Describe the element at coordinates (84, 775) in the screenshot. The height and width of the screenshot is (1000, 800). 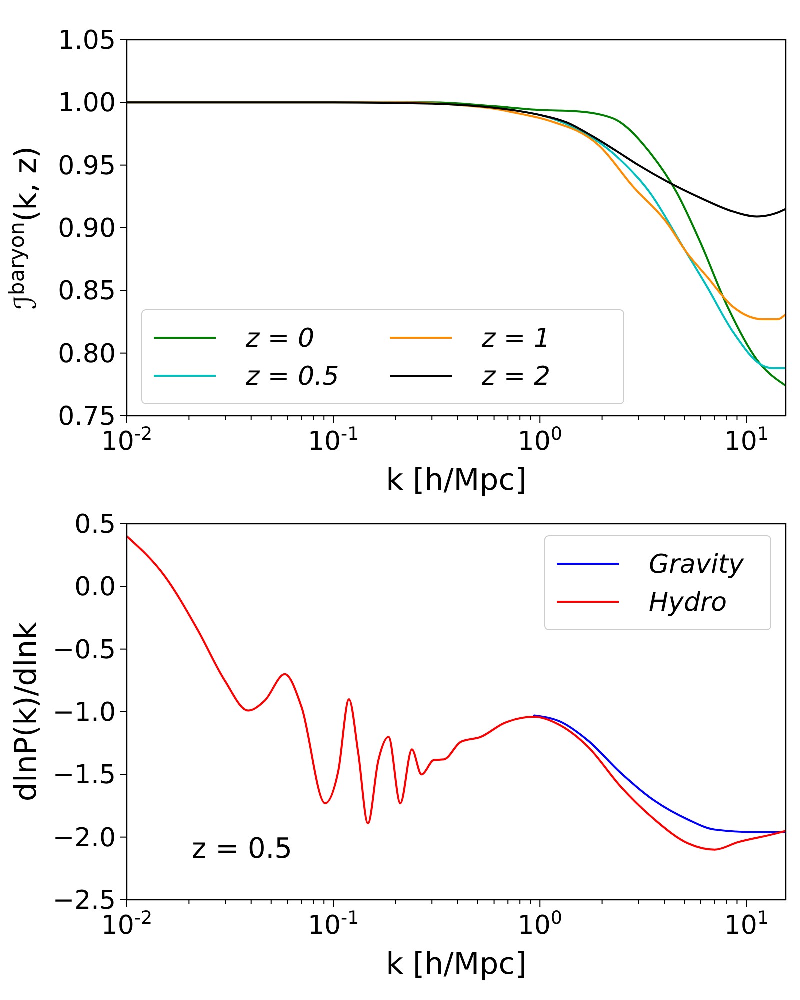
I see `y-tick-label: −1.5` at that location.